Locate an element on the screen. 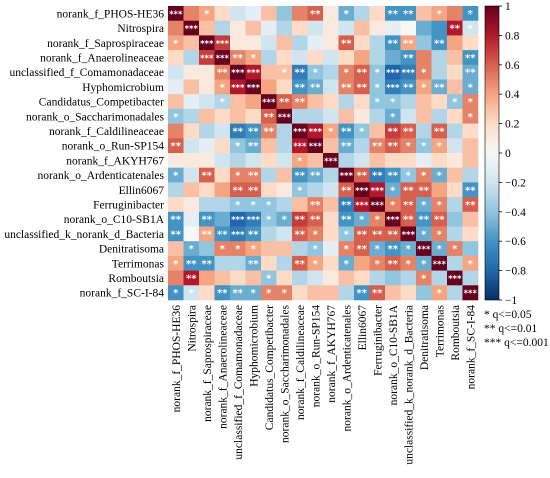  column-label: norank_o_Ardenticatenales is located at coordinates (347, 367).